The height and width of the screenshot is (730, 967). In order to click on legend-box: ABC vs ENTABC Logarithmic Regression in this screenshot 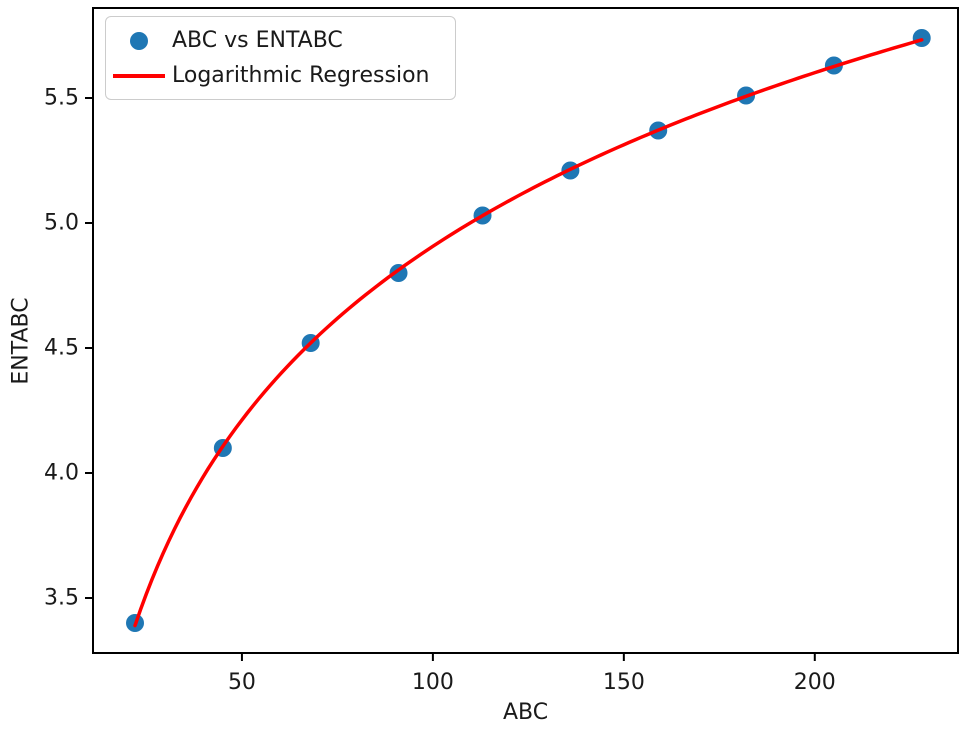, I will do `click(281, 58)`.